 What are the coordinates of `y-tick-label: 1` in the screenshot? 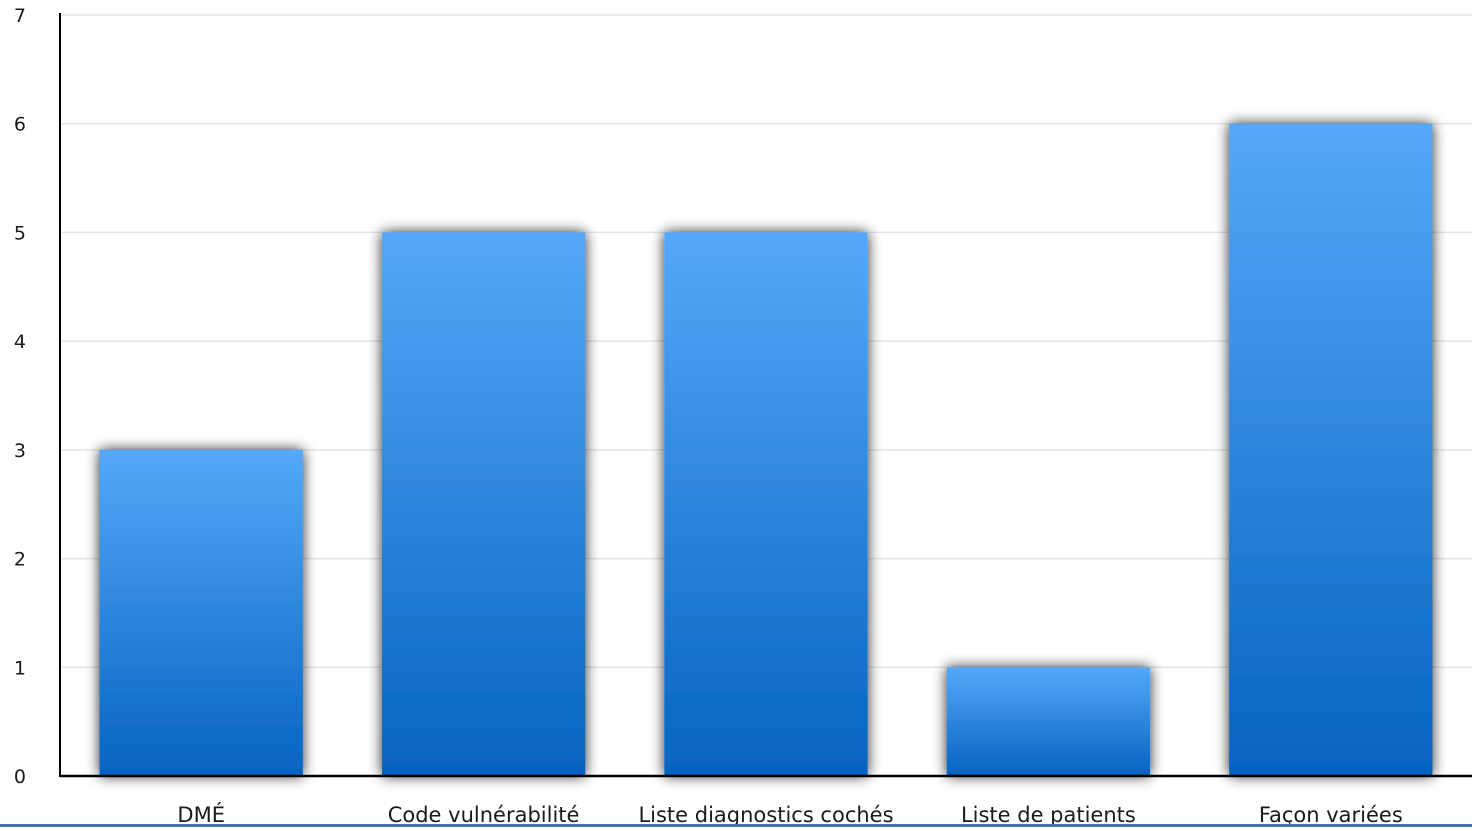 It's located at (20, 668).